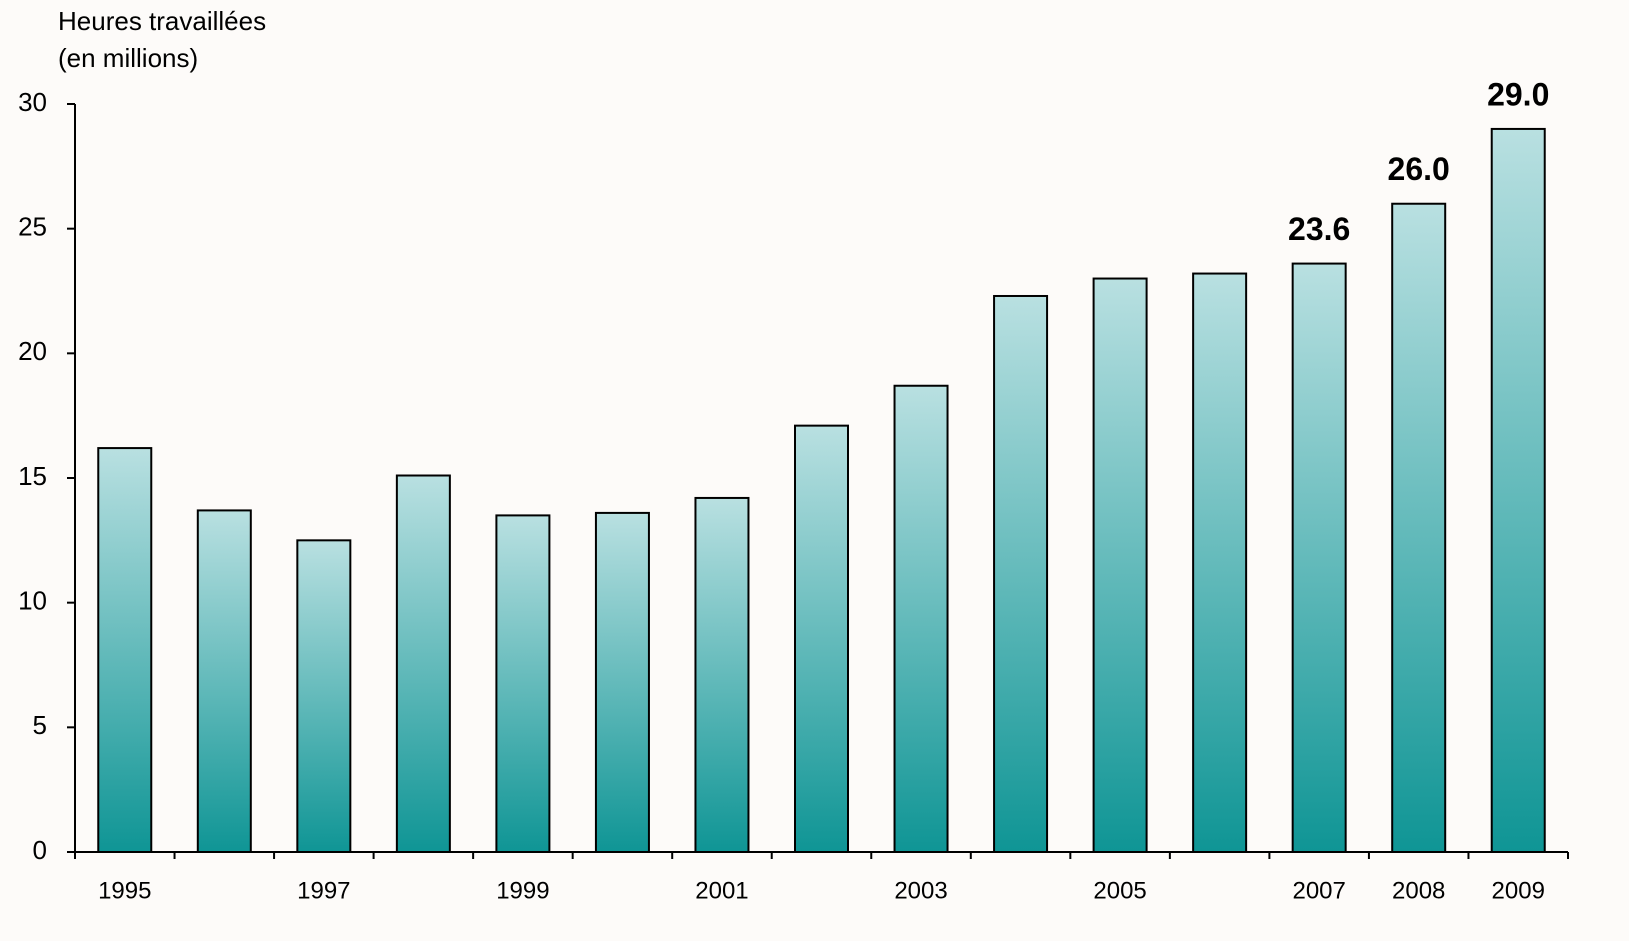  I want to click on y-tick-label: 20, so click(32, 351).